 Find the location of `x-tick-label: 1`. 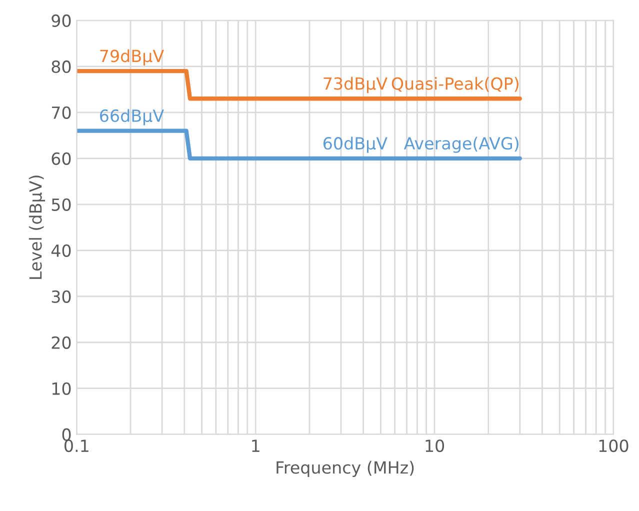

x-tick-label: 1 is located at coordinates (256, 446).